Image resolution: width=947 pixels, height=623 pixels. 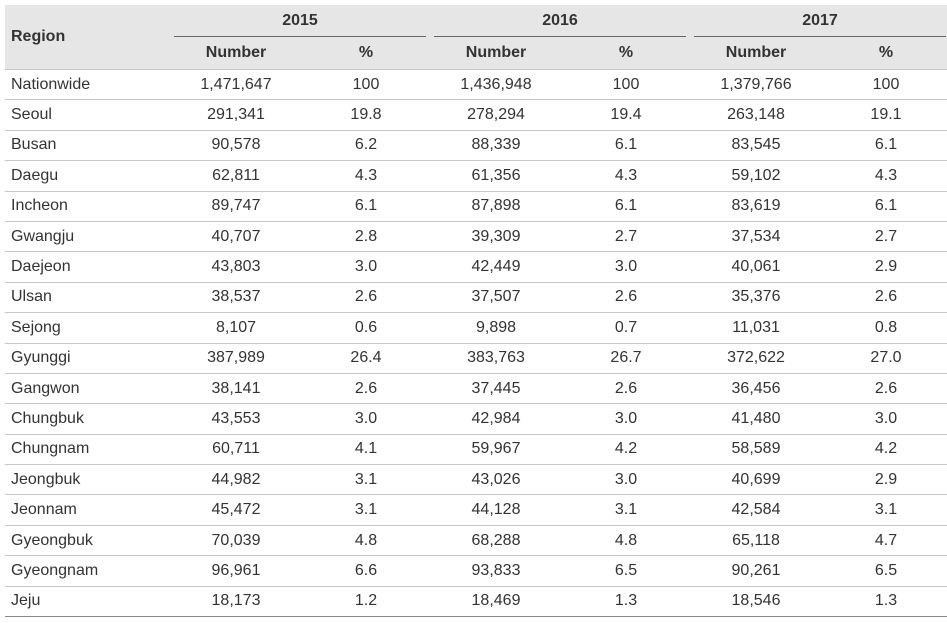 What do you see at coordinates (236, 358) in the screenshot?
I see `number-2015-cell: 387,989` at bounding box center [236, 358].